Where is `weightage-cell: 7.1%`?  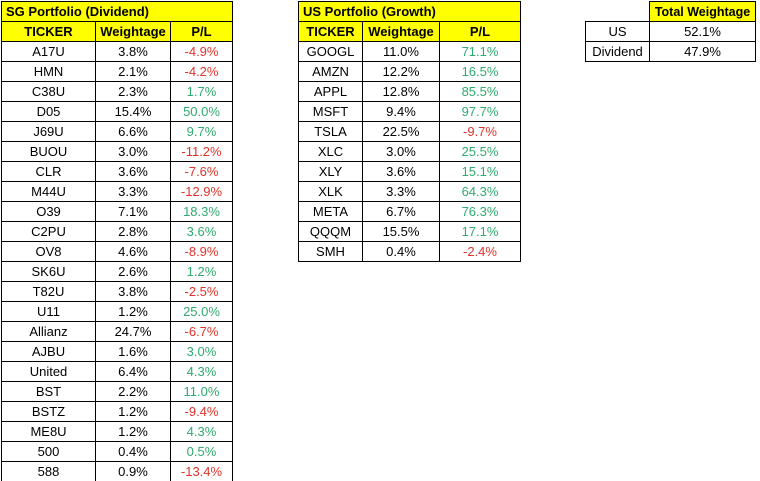
weightage-cell: 7.1% is located at coordinates (133, 211).